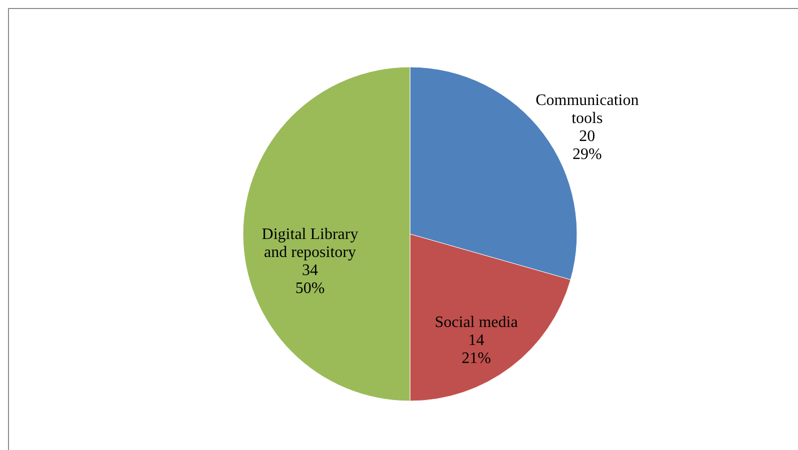 This screenshot has width=798, height=450. I want to click on data-label: 34 50%, so click(310, 279).